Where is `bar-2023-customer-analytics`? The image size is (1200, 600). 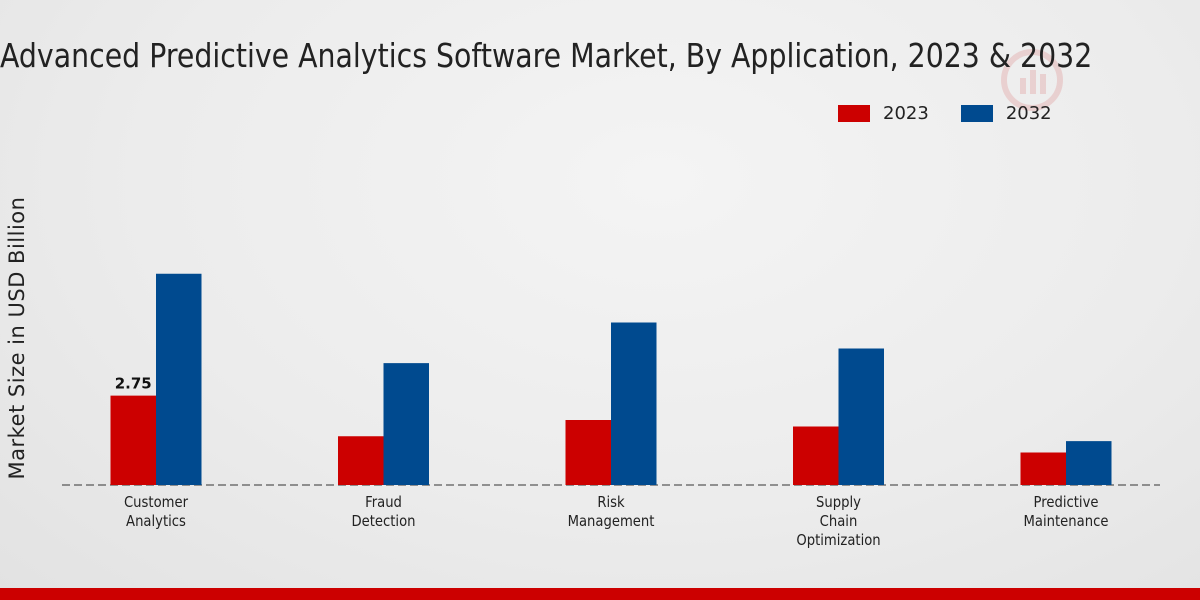 bar-2023-customer-analytics is located at coordinates (133, 440).